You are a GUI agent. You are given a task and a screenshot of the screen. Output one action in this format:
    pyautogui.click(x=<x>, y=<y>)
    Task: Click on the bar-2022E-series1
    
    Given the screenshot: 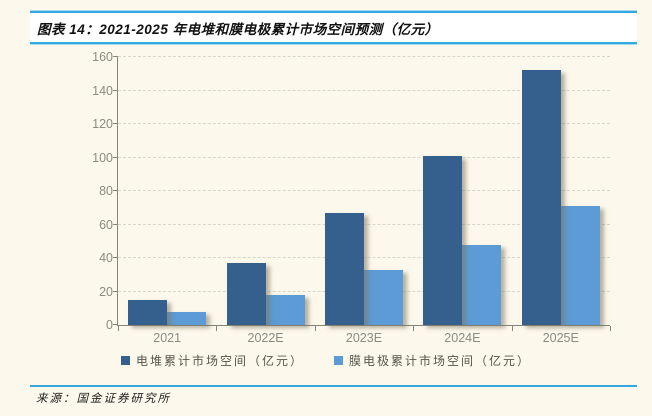 What is the action you would take?
    pyautogui.click(x=246, y=294)
    